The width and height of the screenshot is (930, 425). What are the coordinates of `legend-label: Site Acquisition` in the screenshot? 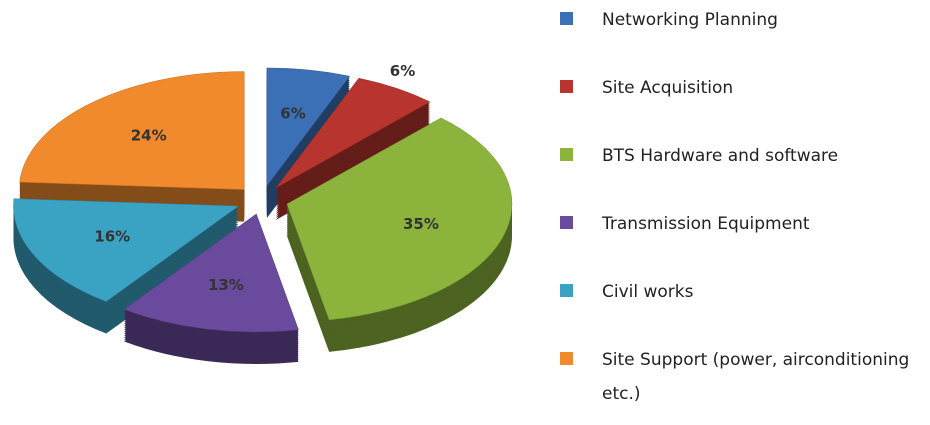 It's located at (668, 88).